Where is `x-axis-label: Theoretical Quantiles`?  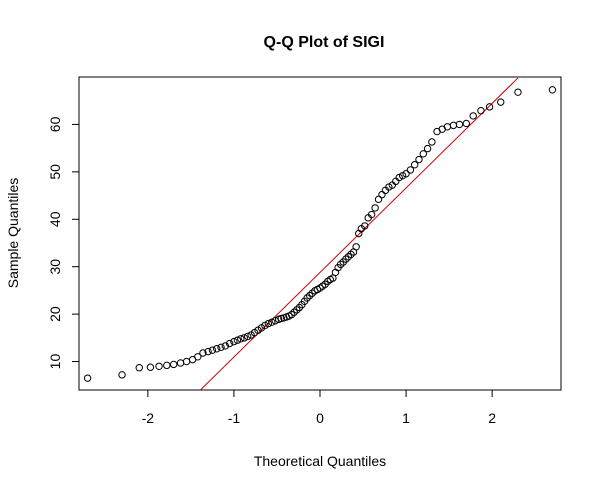
x-axis-label: Theoretical Quantiles is located at coordinates (320, 461).